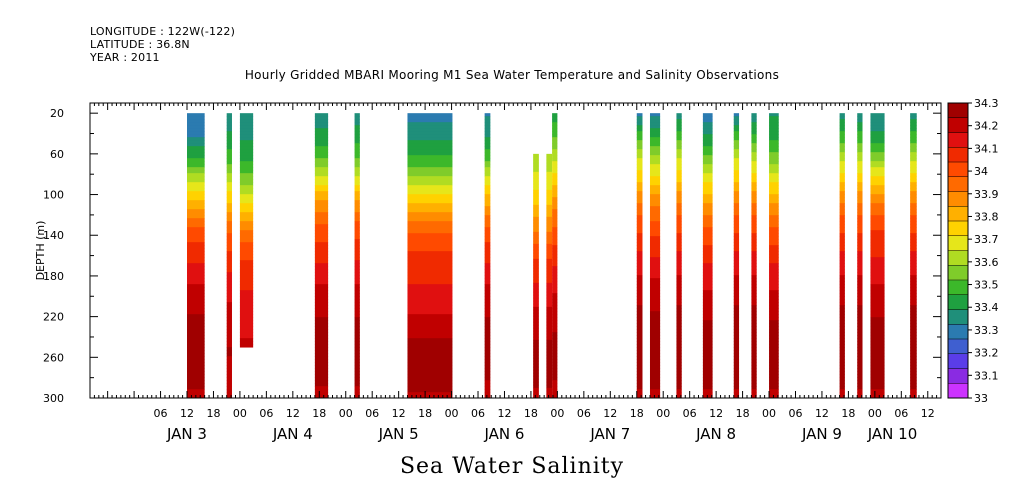  What do you see at coordinates (822, 413) in the screenshot?
I see `x-tick-label: 12` at bounding box center [822, 413].